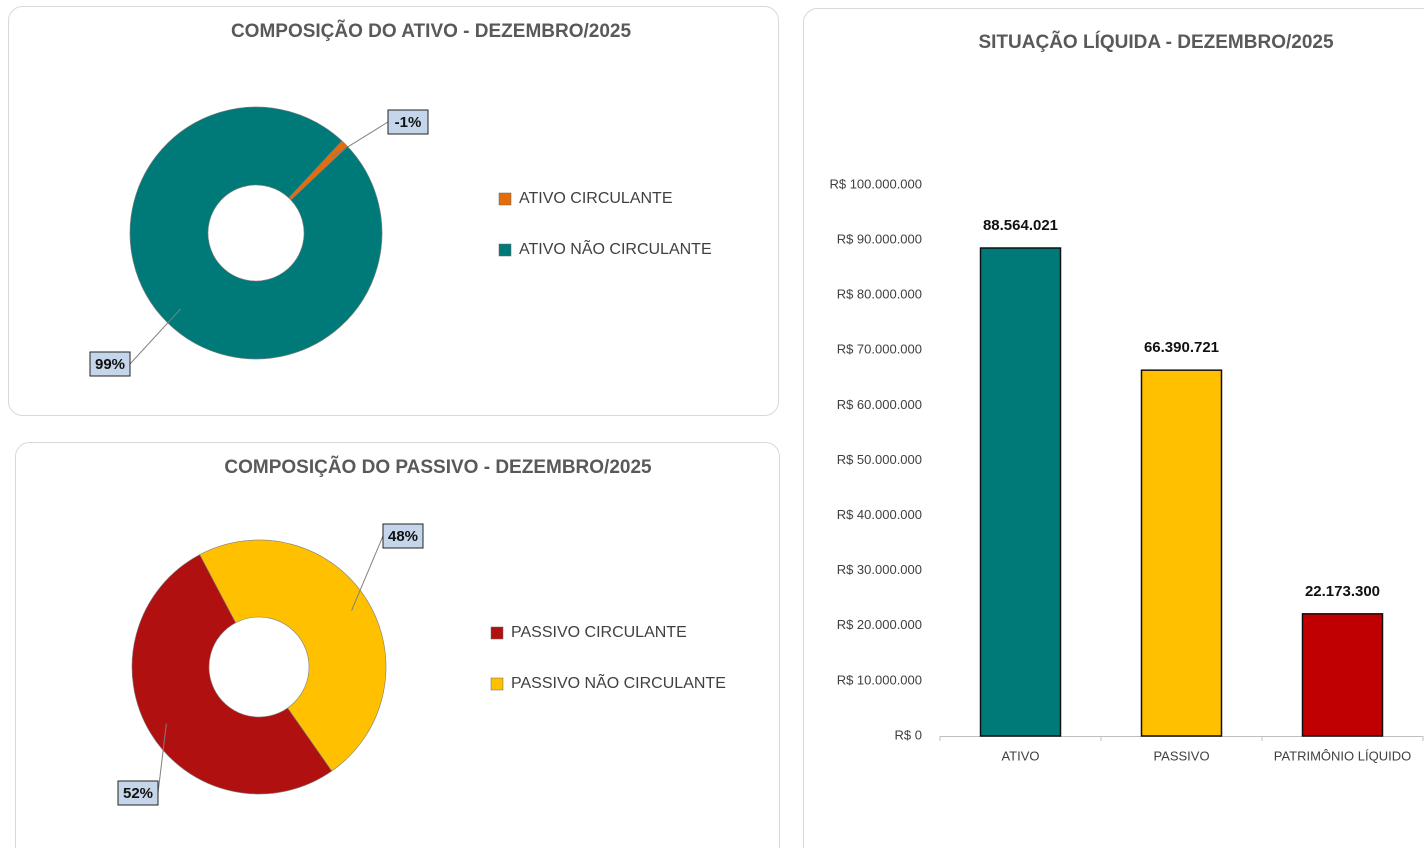 The height and width of the screenshot is (848, 1424). I want to click on y-tick-label: R$ 70.000.000, so click(879, 349).